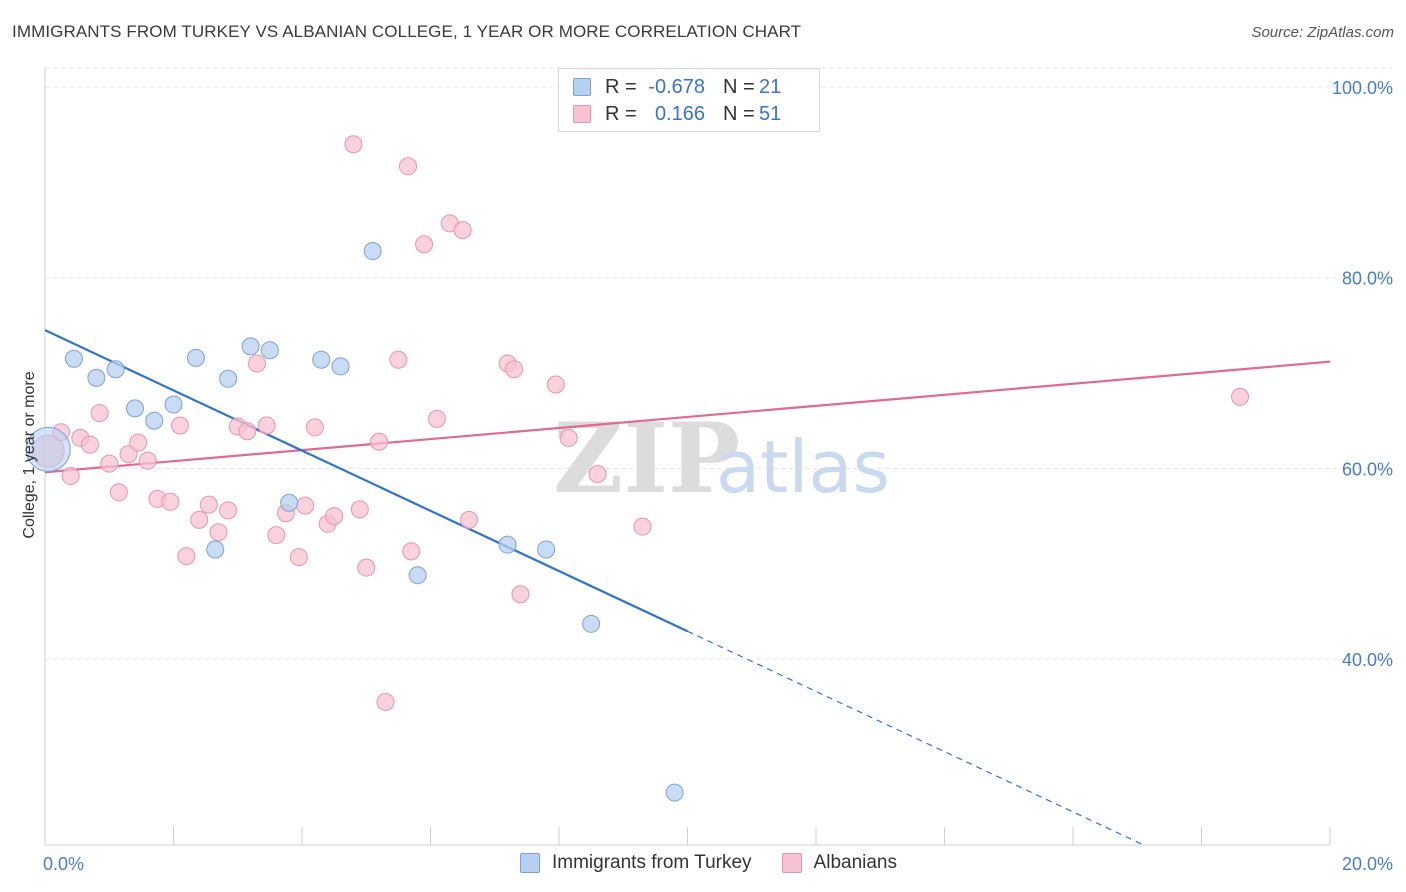 The height and width of the screenshot is (892, 1406). Describe the element at coordinates (582, 87) in the screenshot. I see `legend-swatch-turkey` at that location.